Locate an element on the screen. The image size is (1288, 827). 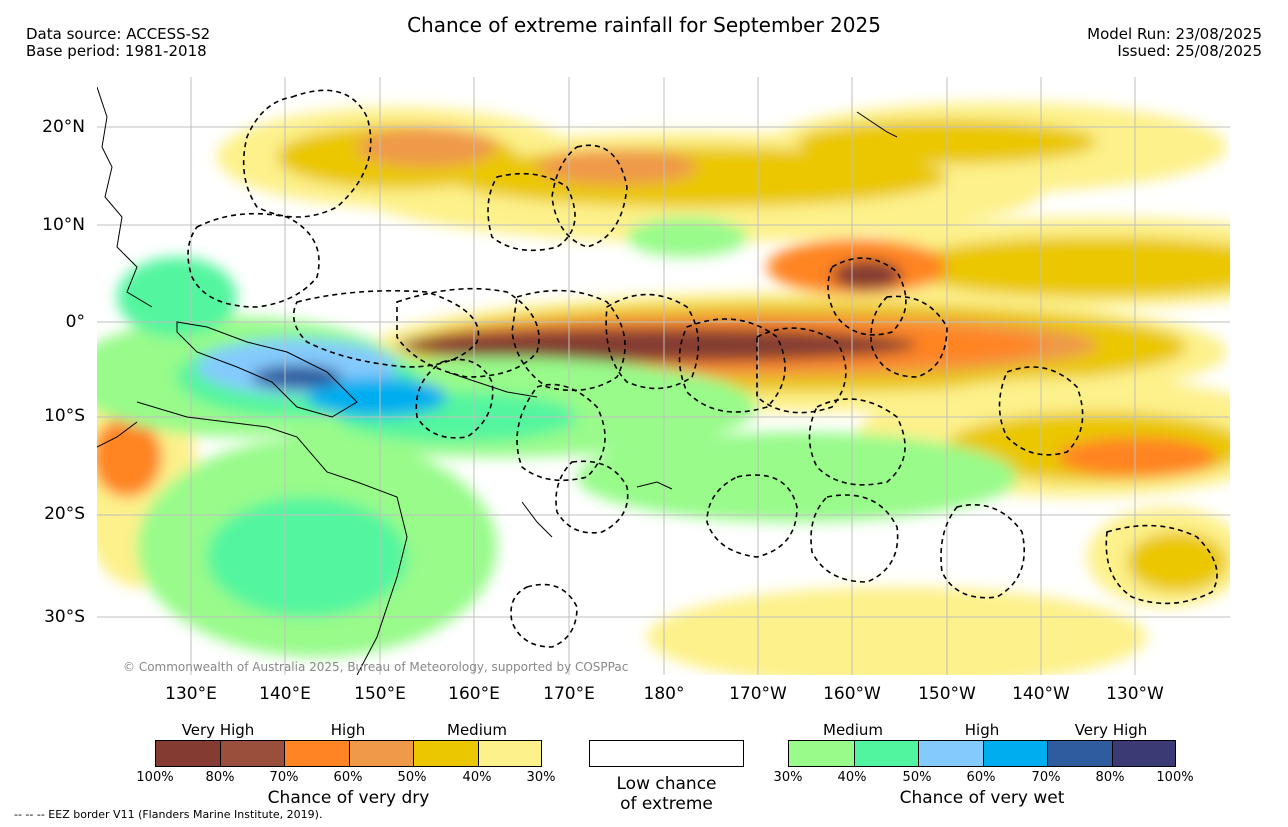
wet-tick-70: 70% is located at coordinates (1046, 777).